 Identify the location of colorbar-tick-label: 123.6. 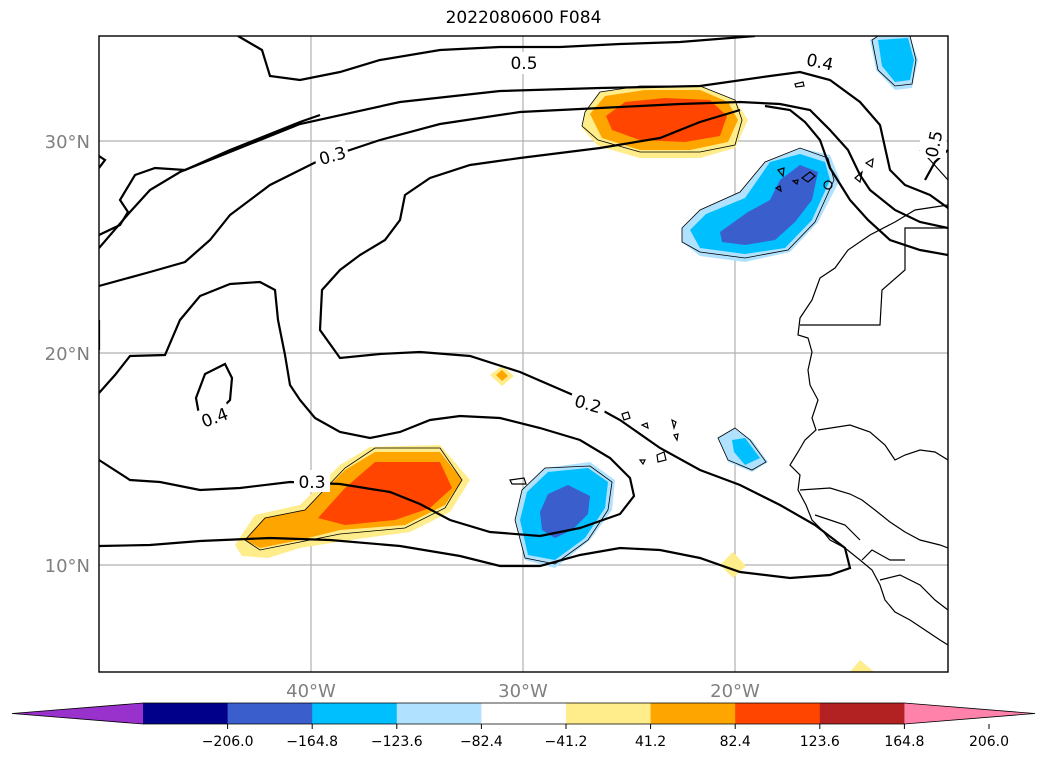
(820, 742).